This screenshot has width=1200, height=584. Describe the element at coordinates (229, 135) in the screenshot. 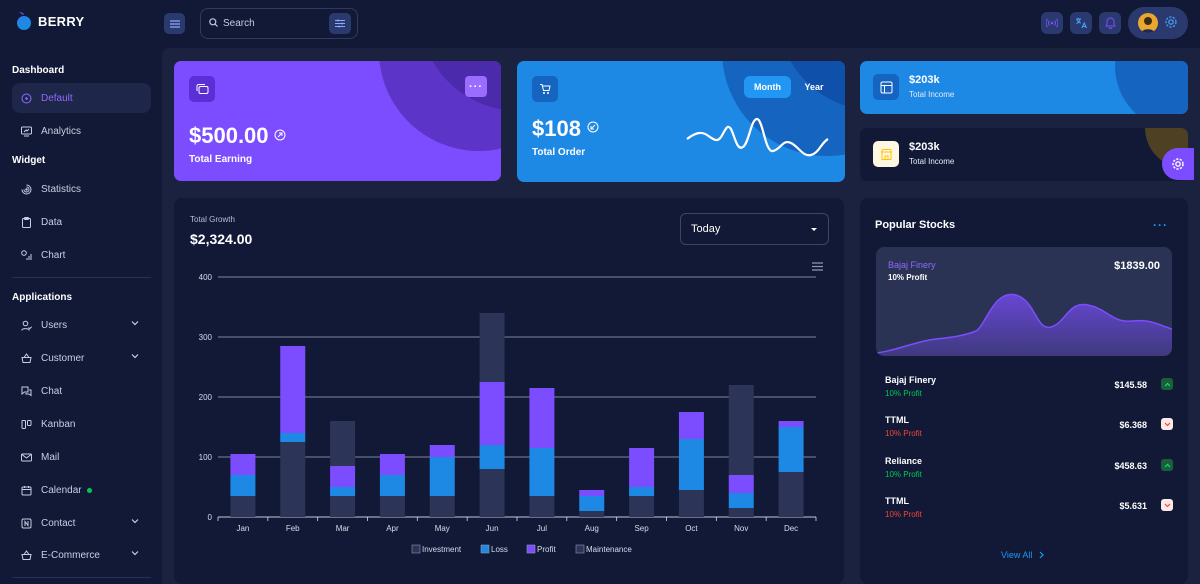

I see `earning-value: $500.00` at that location.